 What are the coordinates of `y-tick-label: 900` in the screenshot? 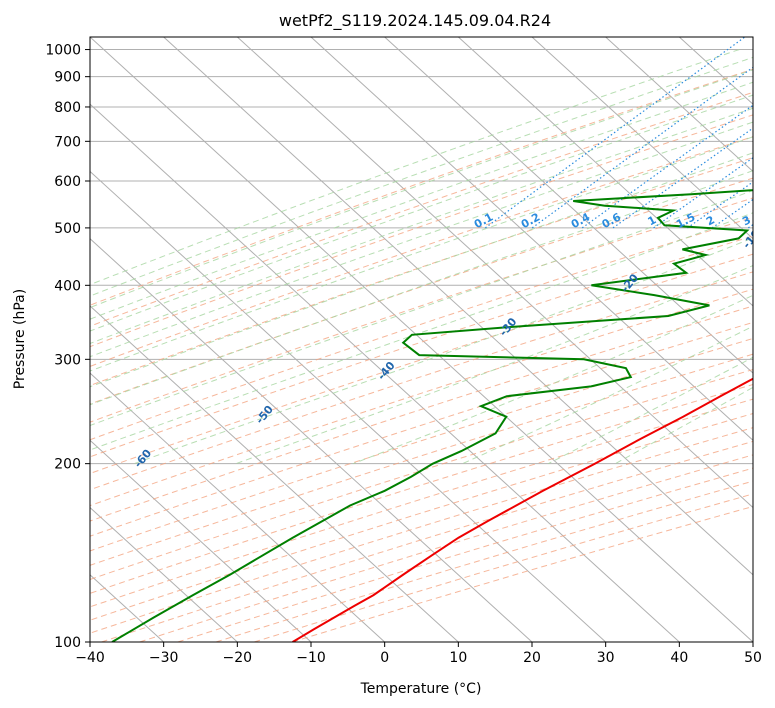 It's located at (67, 78).